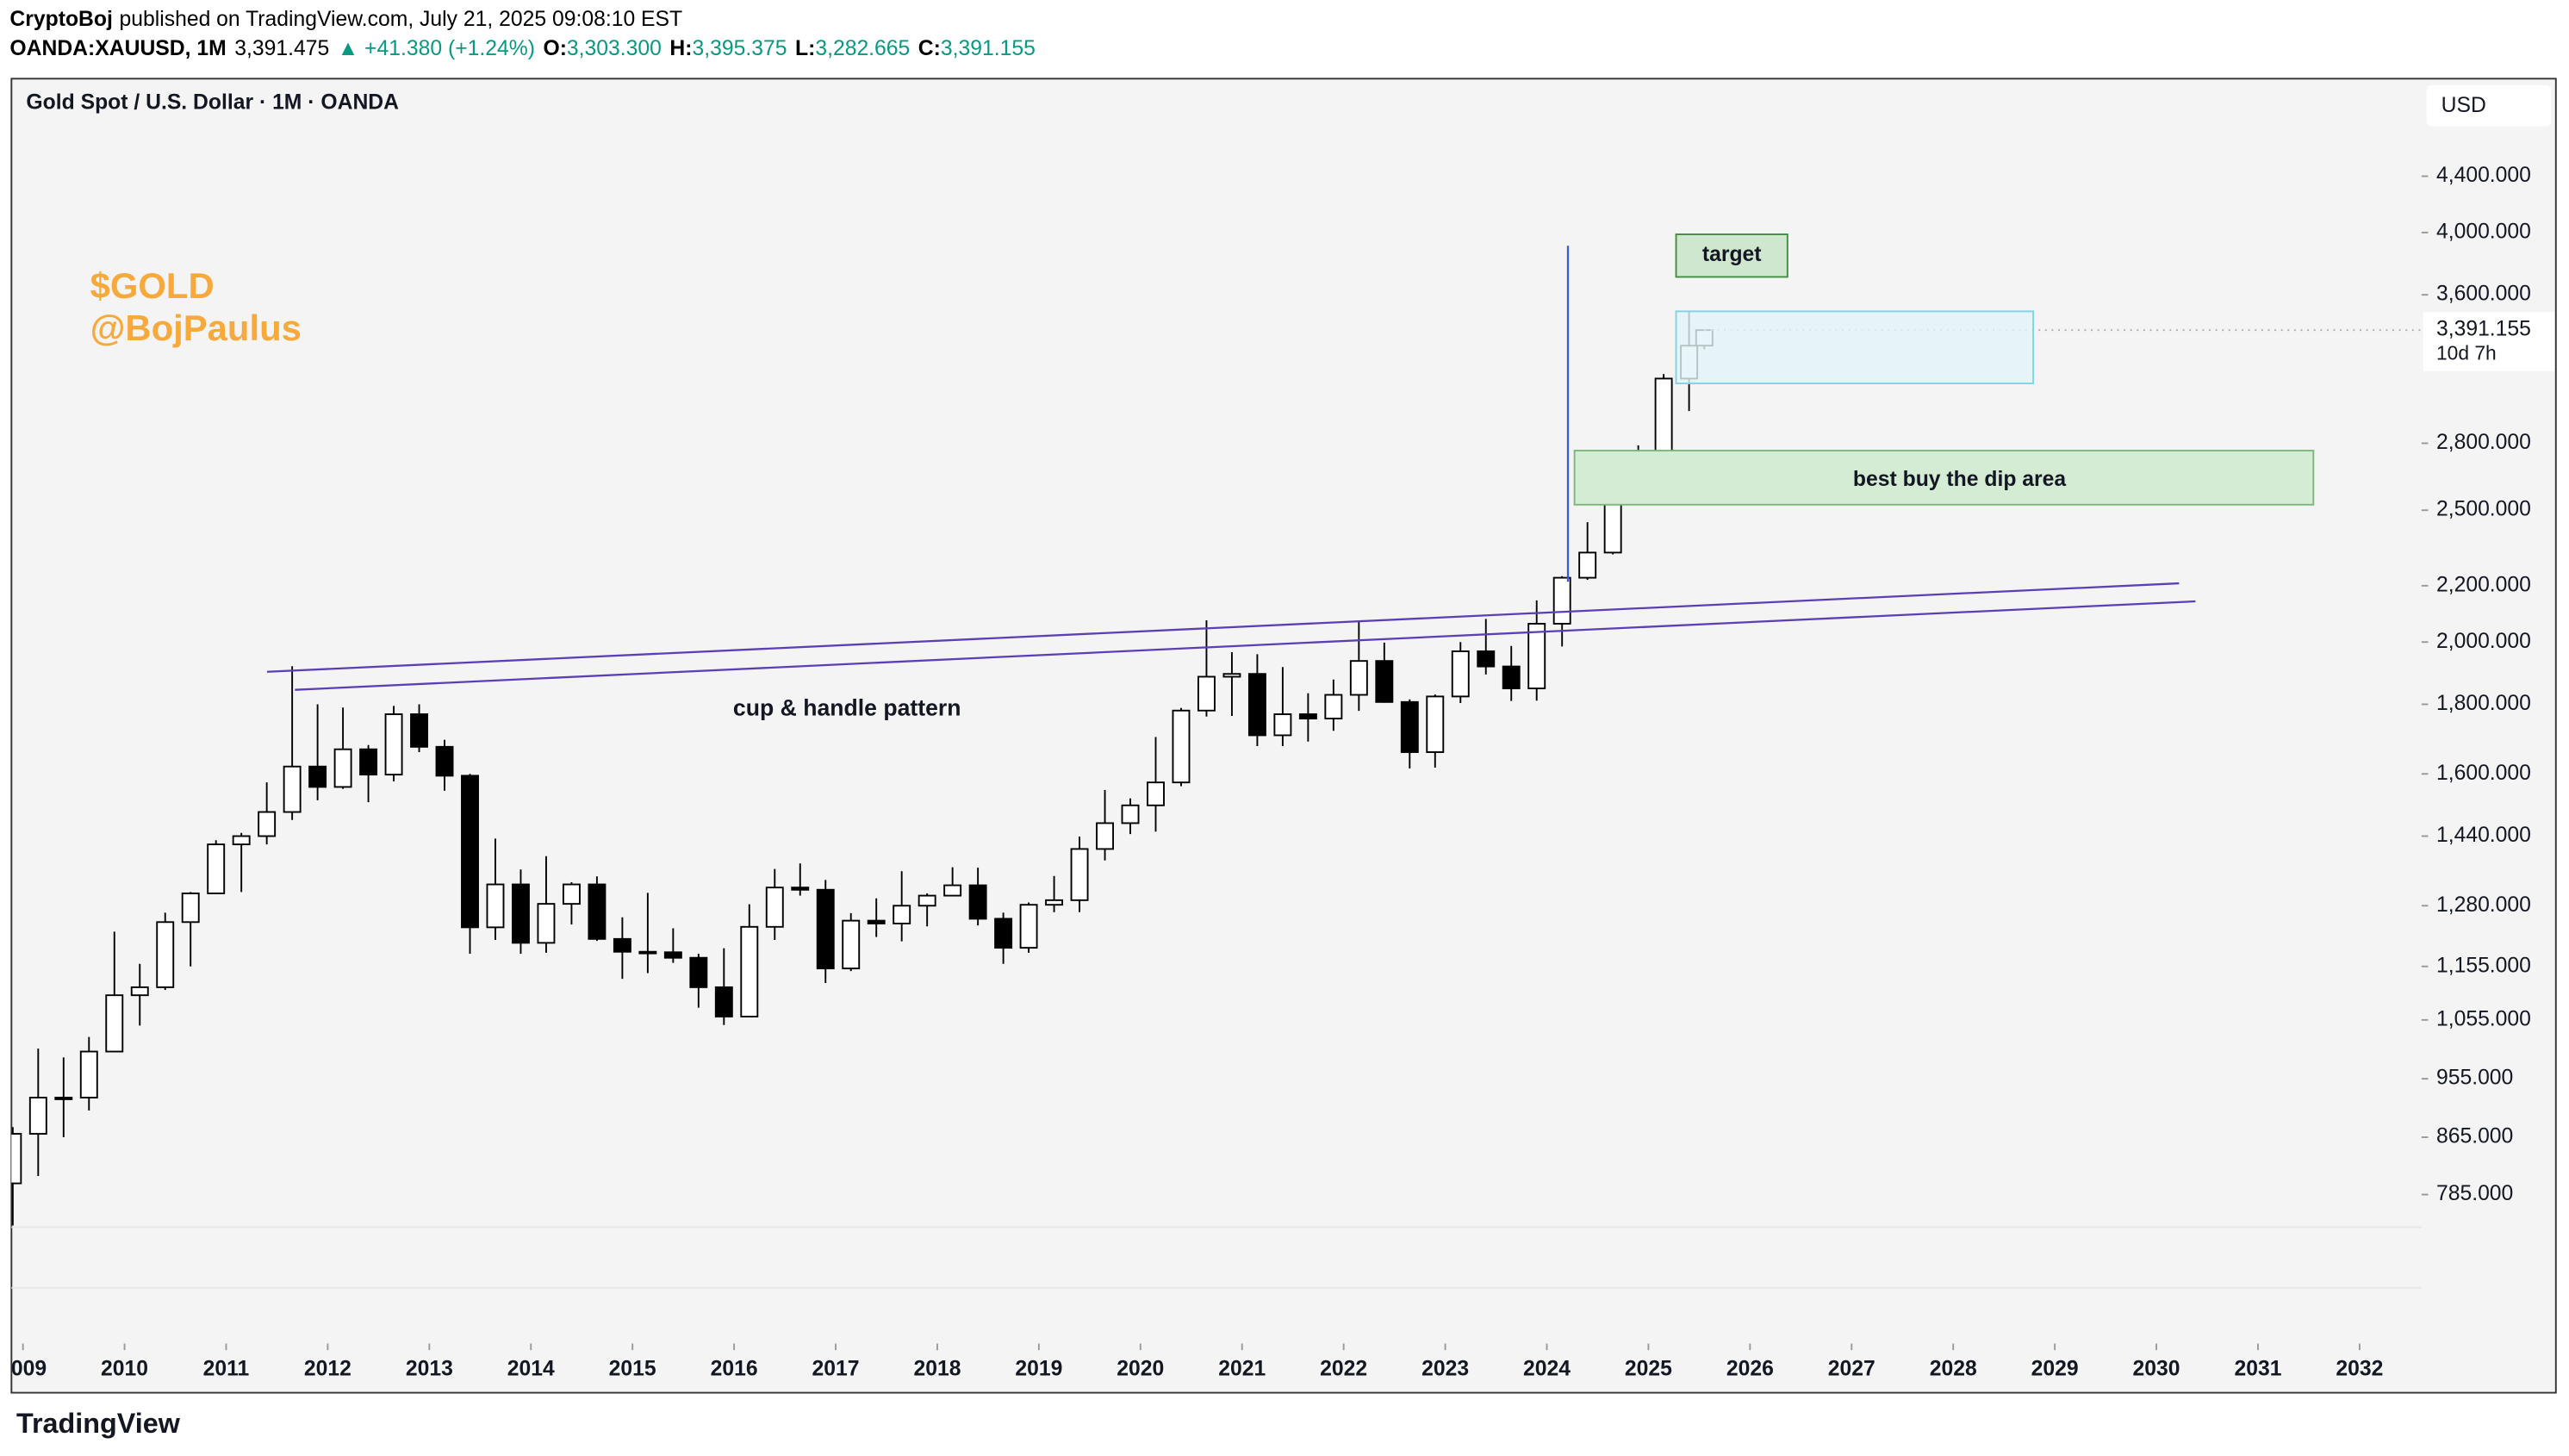 The width and height of the screenshot is (2569, 1456). What do you see at coordinates (227, 1369) in the screenshot?
I see `x-tick-label: 2011` at bounding box center [227, 1369].